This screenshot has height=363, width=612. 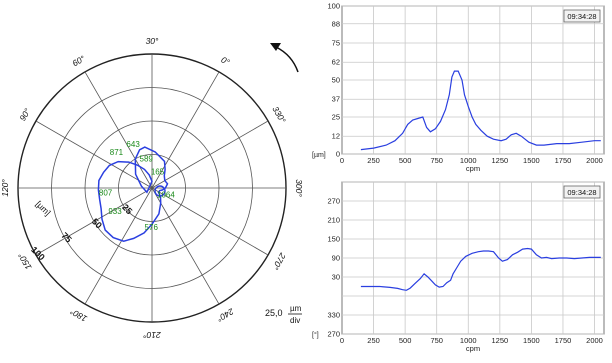 What do you see at coordinates (333, 239) in the screenshot?
I see `y-tick-label: 150` at bounding box center [333, 239].